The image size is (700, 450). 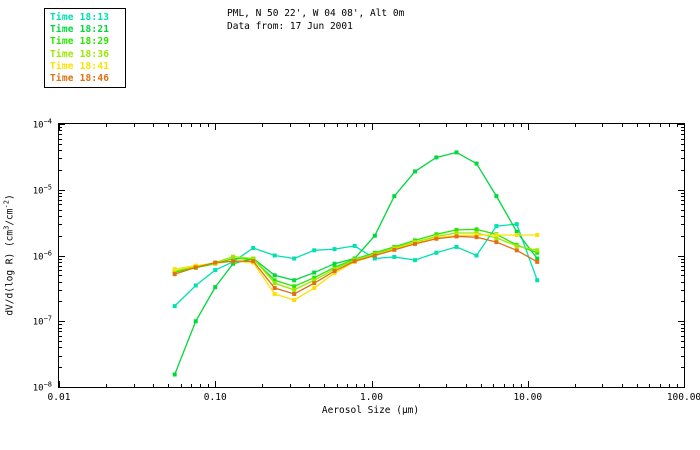 What do you see at coordinates (10, 272) in the screenshot?
I see `y-axis-title-main: dV/d(log R) (cm` at bounding box center [10, 272].